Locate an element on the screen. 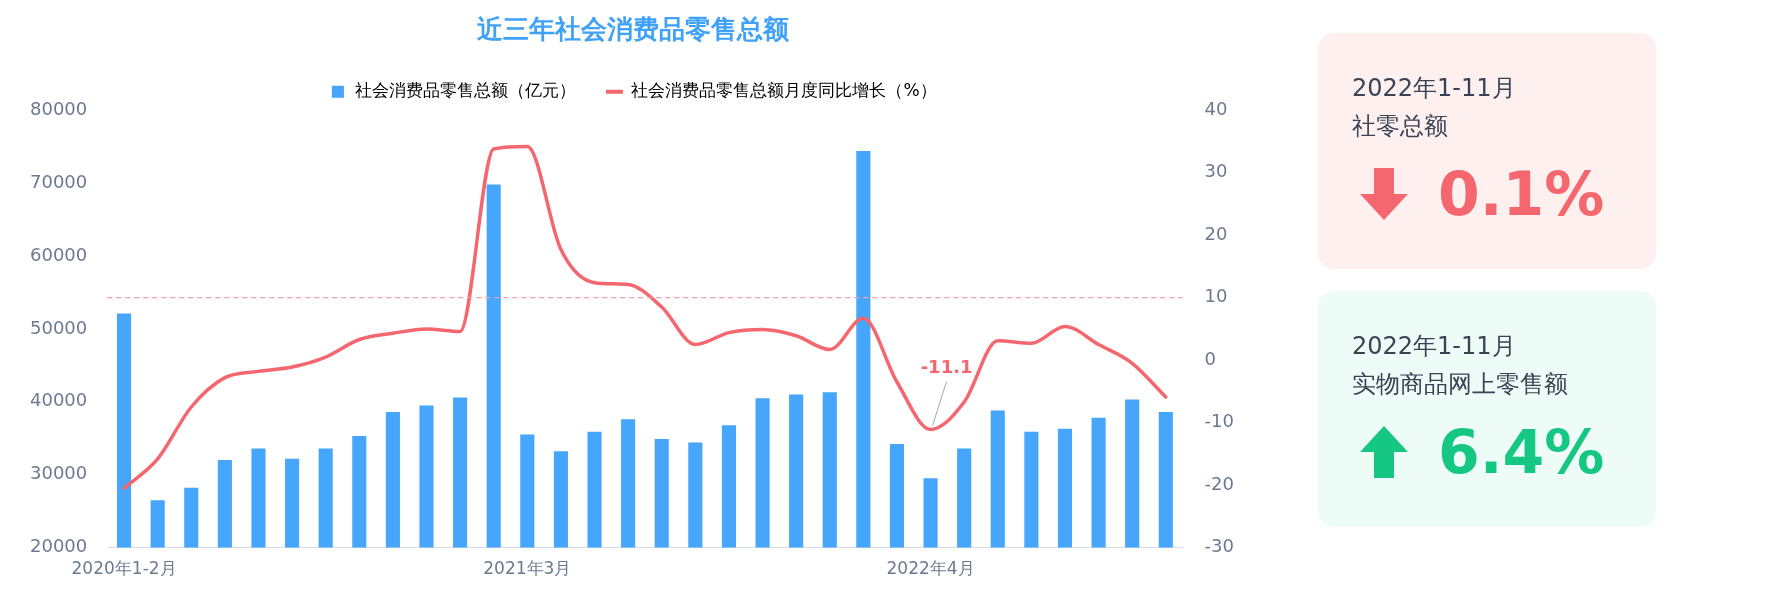 The width and height of the screenshot is (1778, 607). x-tick-label: 2020年1-2月 is located at coordinates (124, 568).